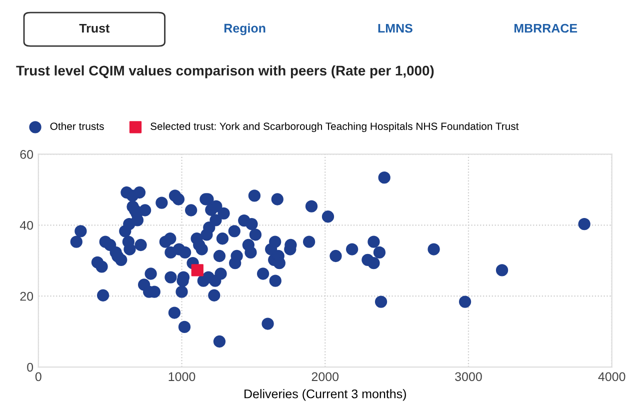  What do you see at coordinates (27, 154) in the screenshot?
I see `y-tick-label: 60` at bounding box center [27, 154].